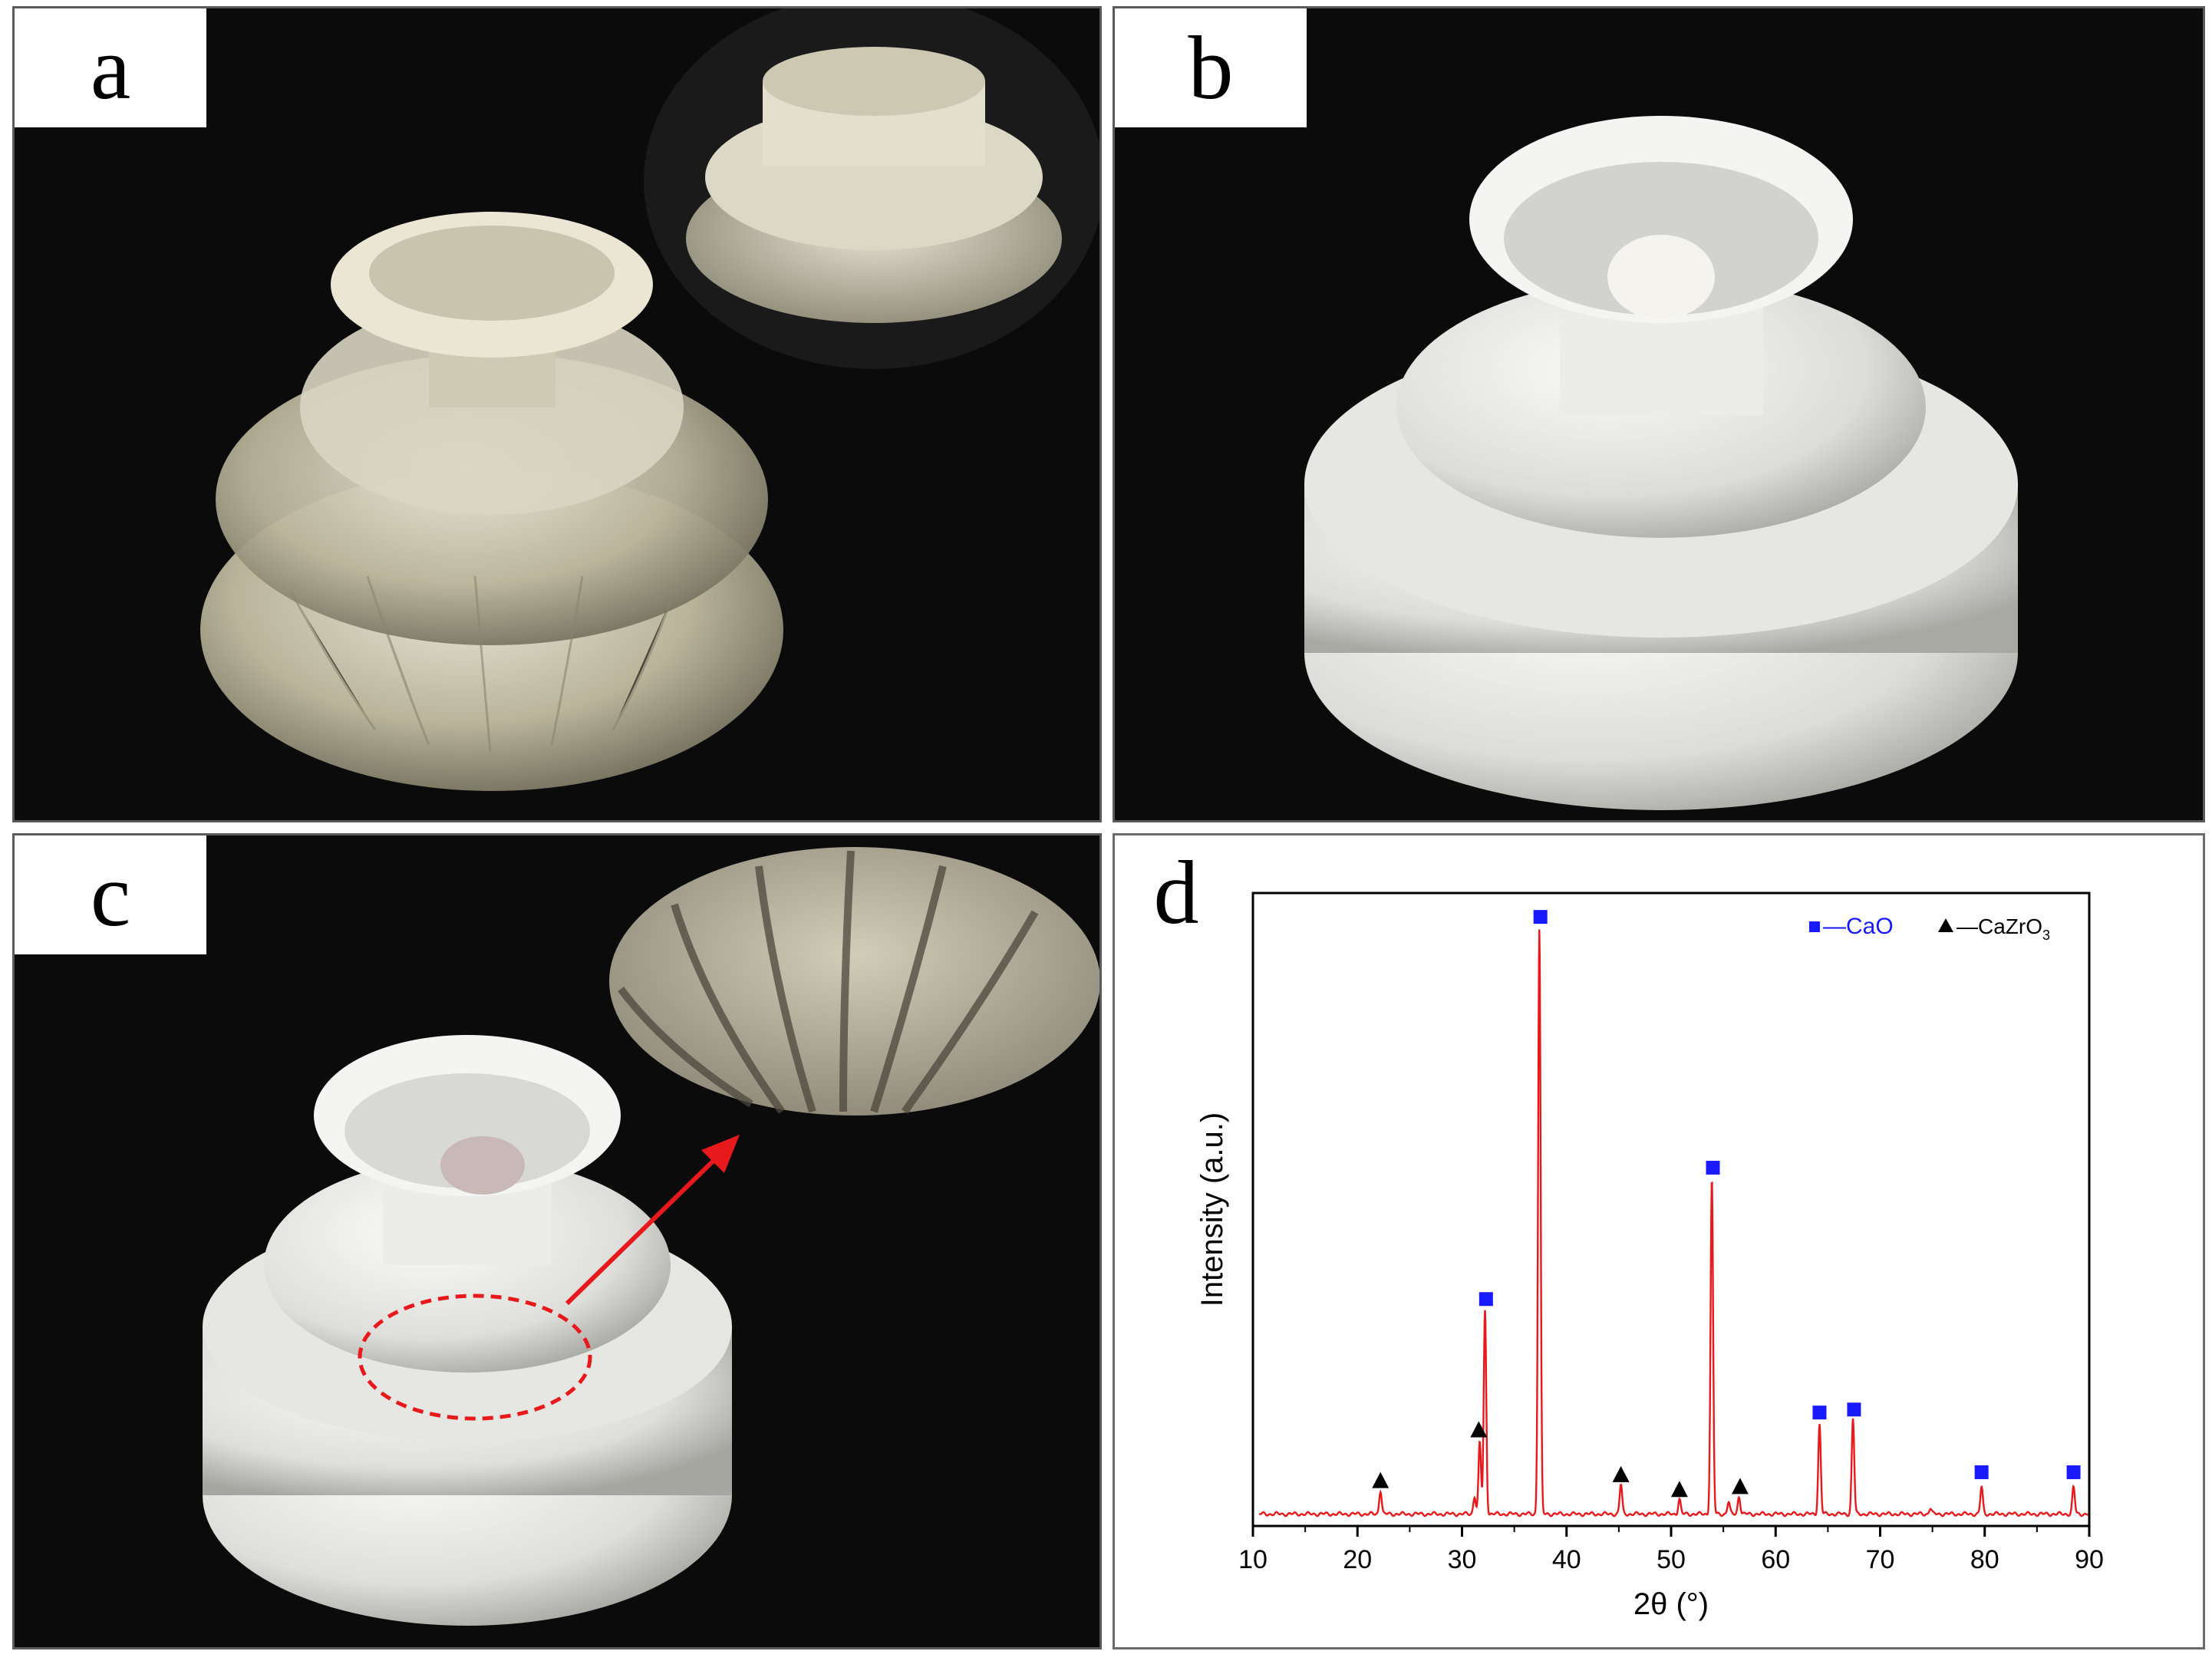 The width and height of the screenshot is (2212, 1661). What do you see at coordinates (1671, 1604) in the screenshot?
I see `x-axis-title: 2θ (°)` at bounding box center [1671, 1604].